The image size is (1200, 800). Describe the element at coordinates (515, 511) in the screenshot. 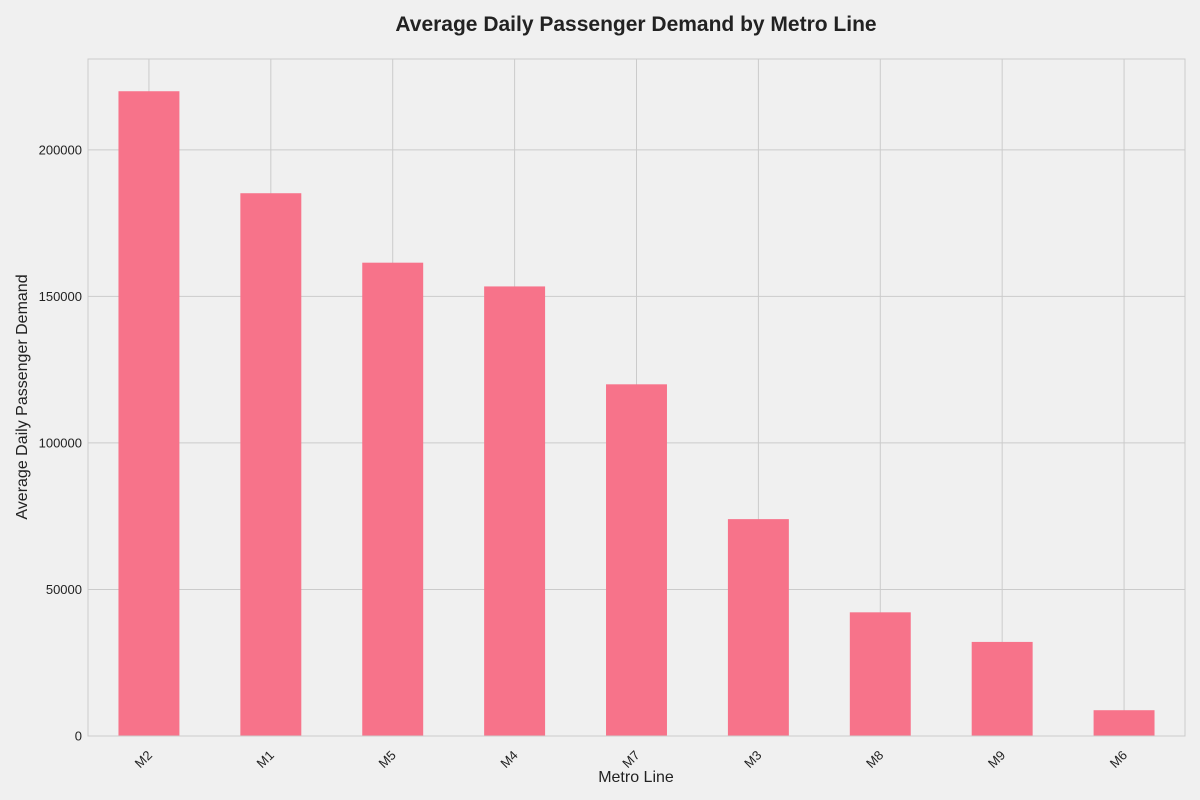

I see `bar-m4` at that location.